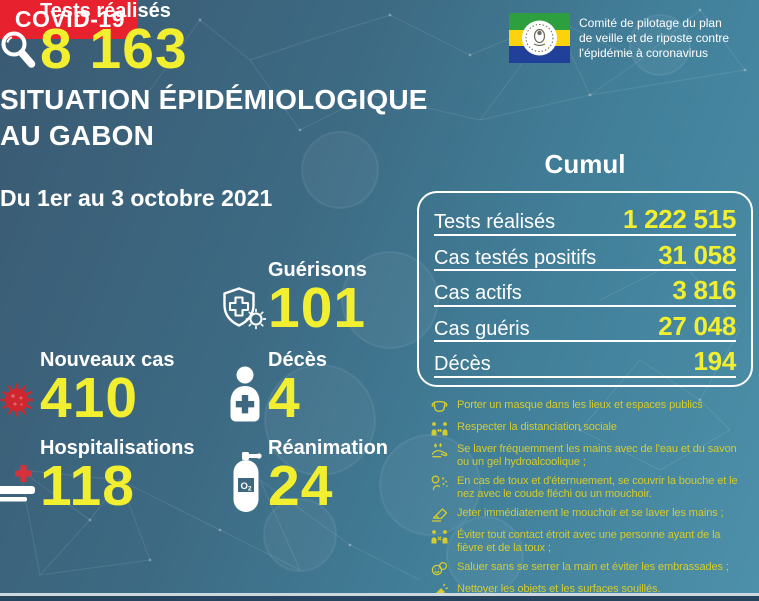 This screenshot has width=759, height=601. Describe the element at coordinates (515, 257) in the screenshot. I see `row-label: Cas testés positifs` at that location.